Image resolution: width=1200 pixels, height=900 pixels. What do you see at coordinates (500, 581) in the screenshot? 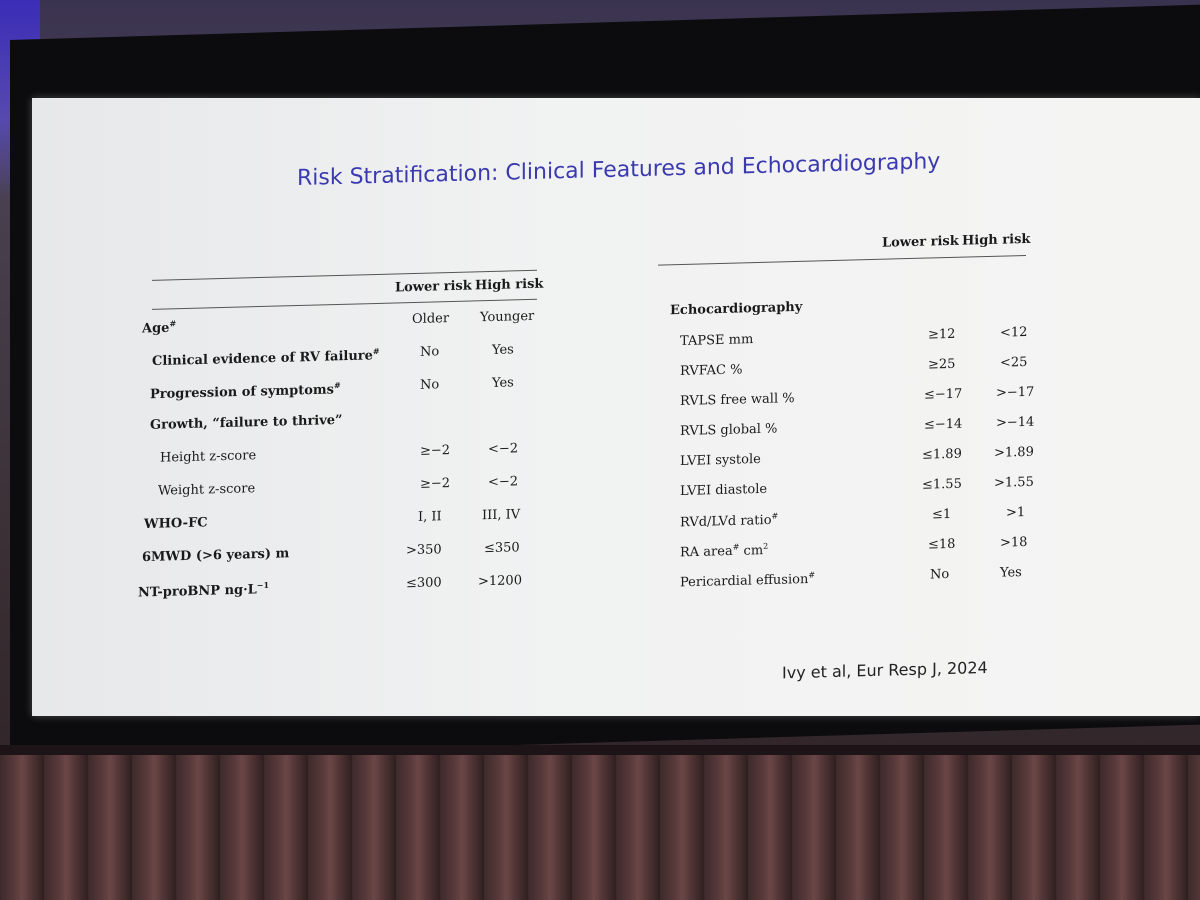
I see `left-row-high: >1200` at bounding box center [500, 581].